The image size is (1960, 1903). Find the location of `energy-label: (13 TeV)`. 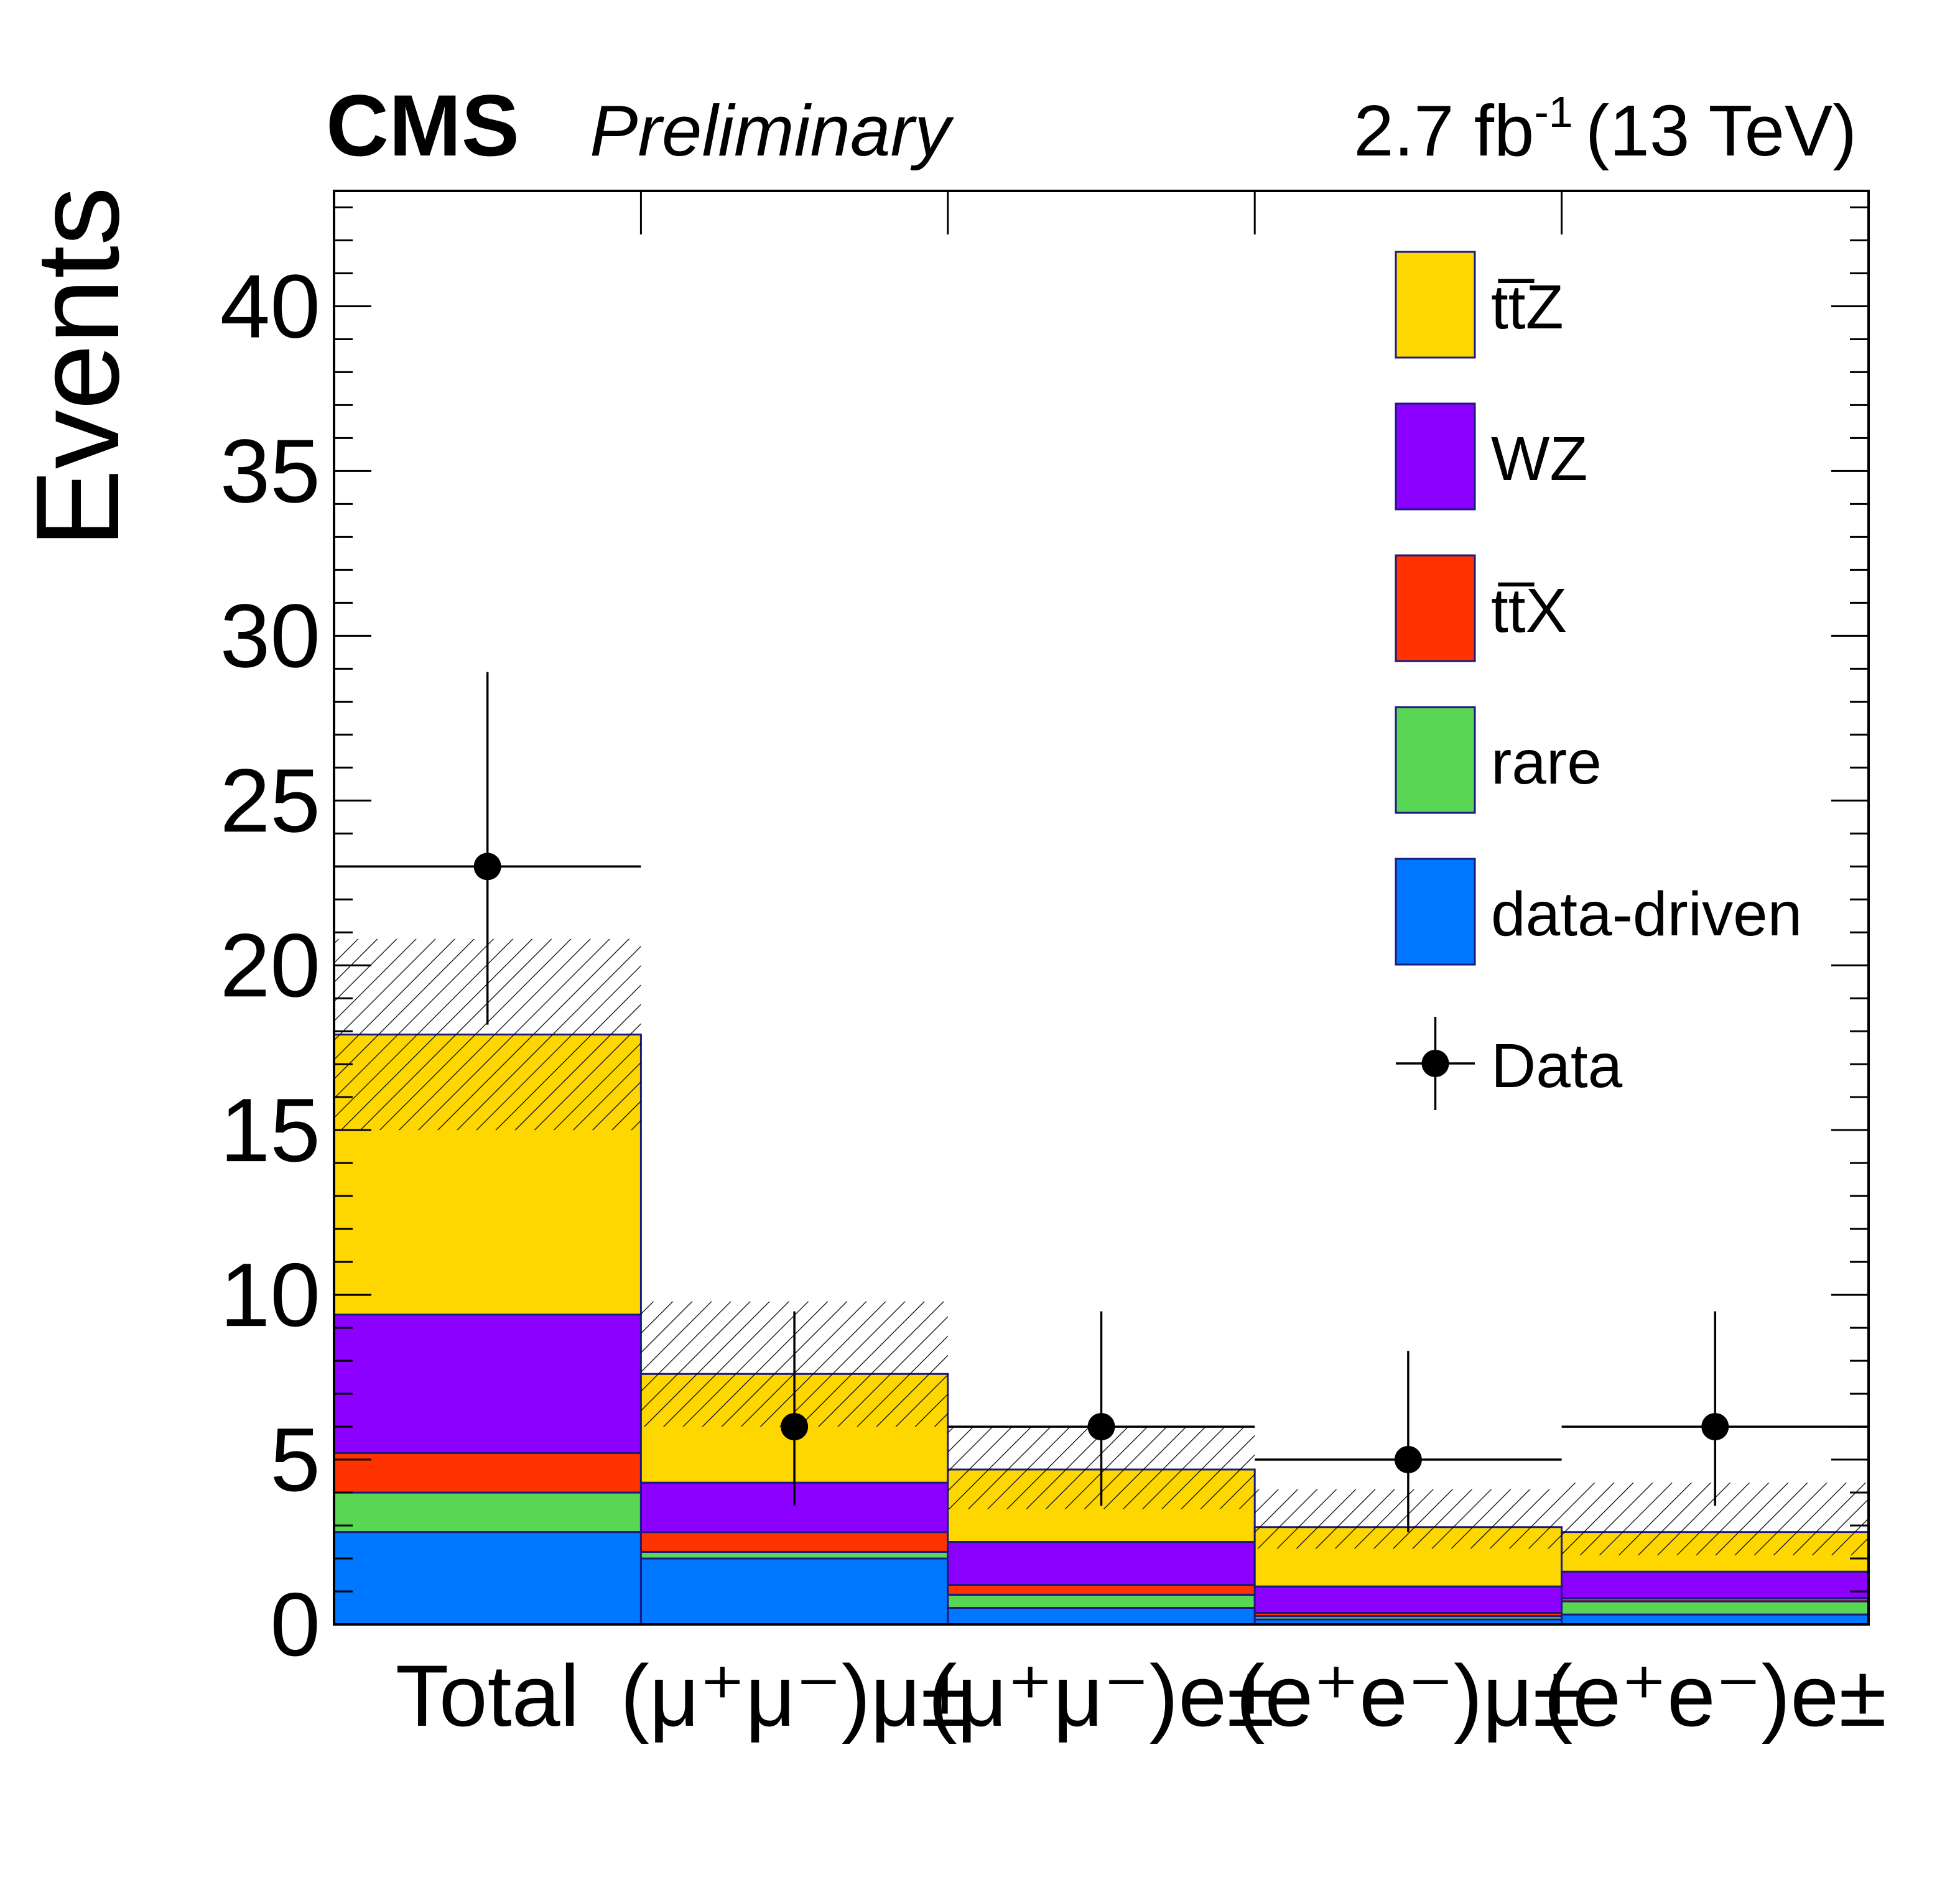

energy-label: (13 TeV) is located at coordinates (1721, 130).